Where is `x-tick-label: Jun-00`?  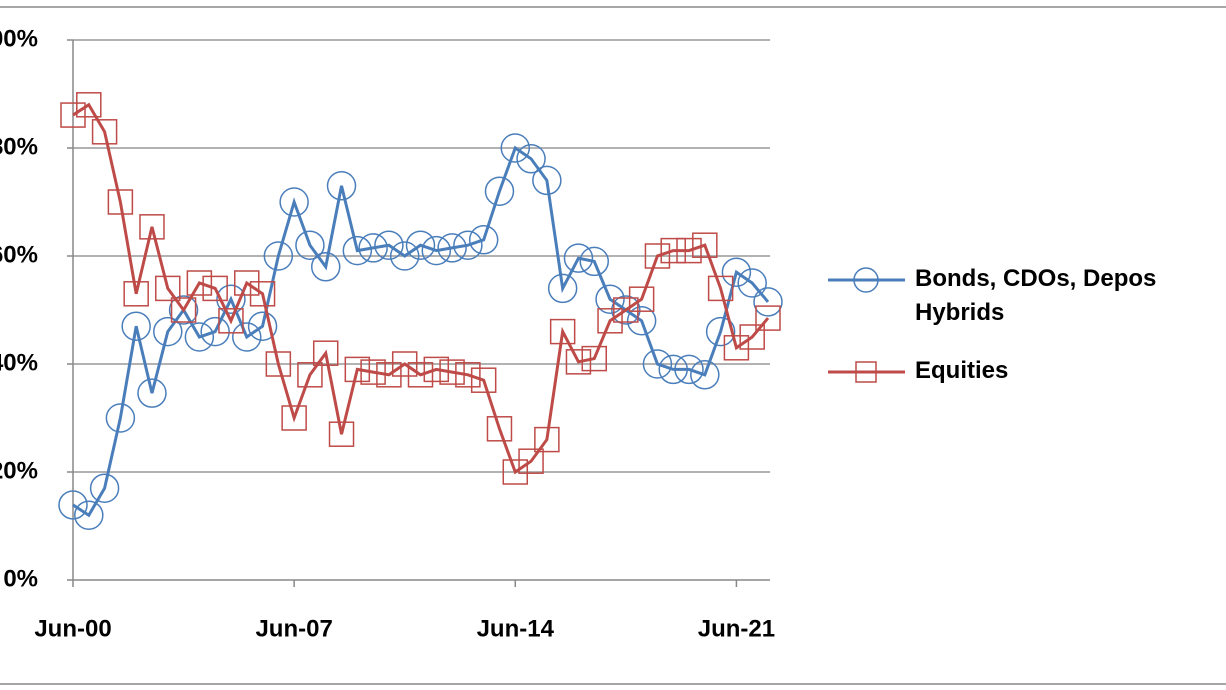 x-tick-label: Jun-00 is located at coordinates (72, 628).